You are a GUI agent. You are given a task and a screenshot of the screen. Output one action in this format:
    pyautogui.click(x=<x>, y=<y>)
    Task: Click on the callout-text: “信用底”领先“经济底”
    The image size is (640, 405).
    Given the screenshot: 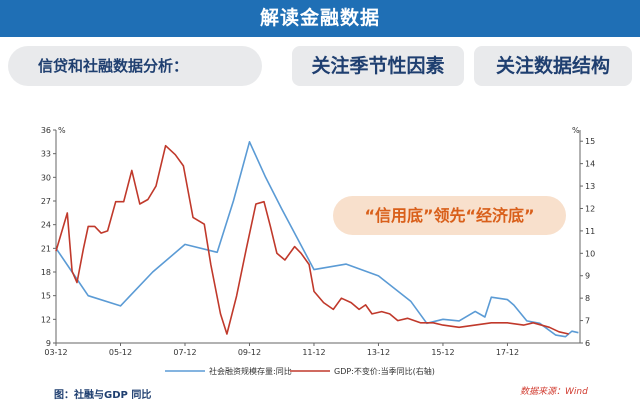 What is the action you would take?
    pyautogui.click(x=449, y=215)
    